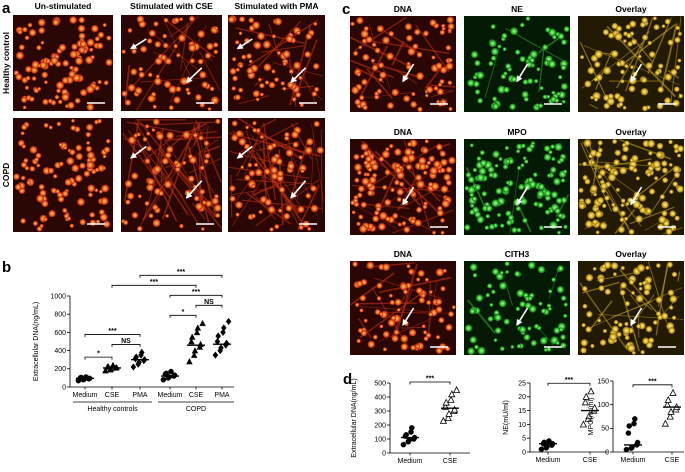 The image size is (685, 472). Describe the element at coordinates (408, 317) in the screenshot. I see `arrow` at that location.